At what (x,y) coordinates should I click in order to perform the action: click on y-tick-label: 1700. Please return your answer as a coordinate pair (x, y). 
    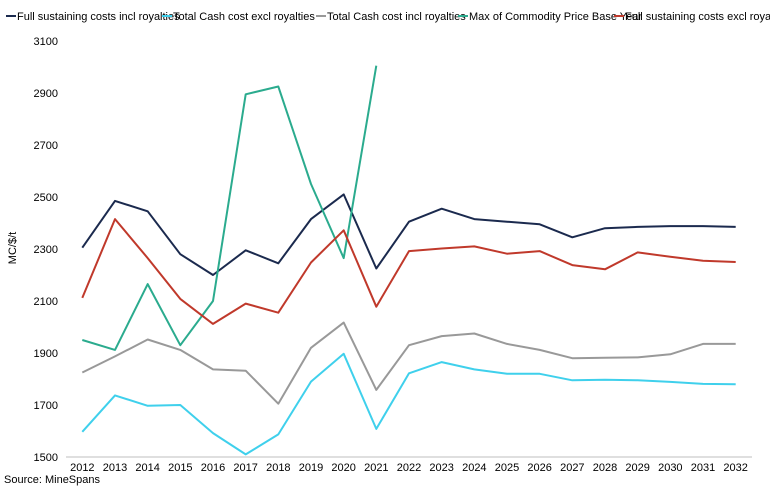
    Looking at the image, I should click on (46, 406).